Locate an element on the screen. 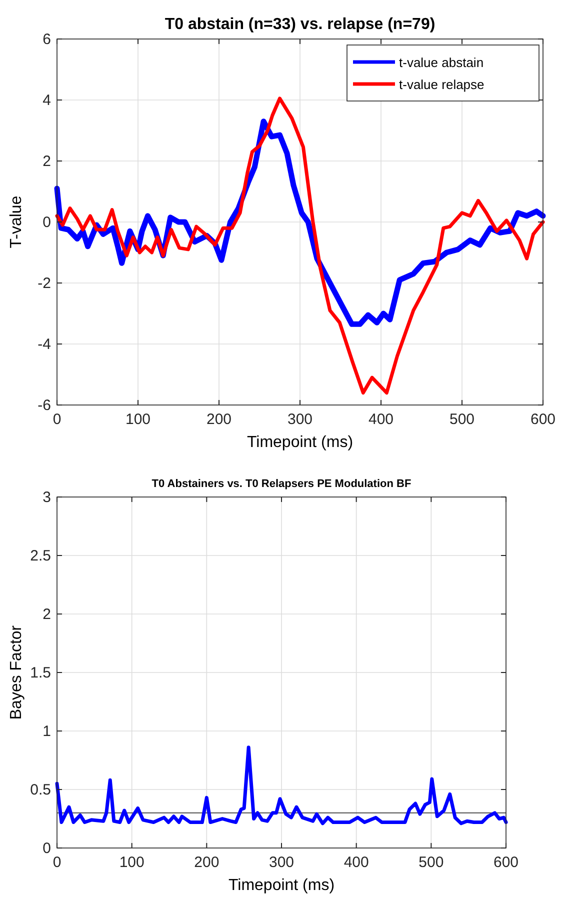 The image size is (561, 904). y-axis-title: Bayes Factor is located at coordinates (16, 672).